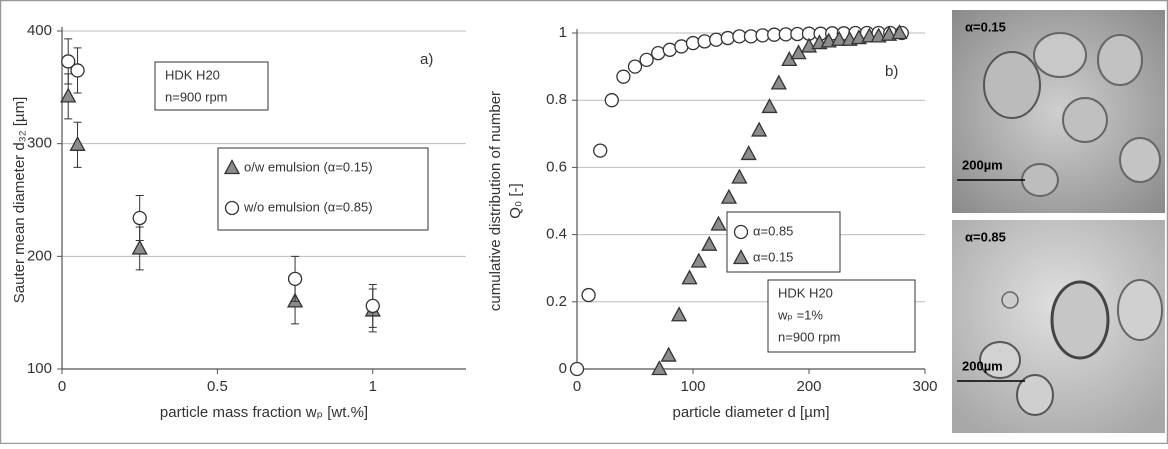 The image size is (1168, 449). I want to click on y-tick-label: 100, so click(39, 368).